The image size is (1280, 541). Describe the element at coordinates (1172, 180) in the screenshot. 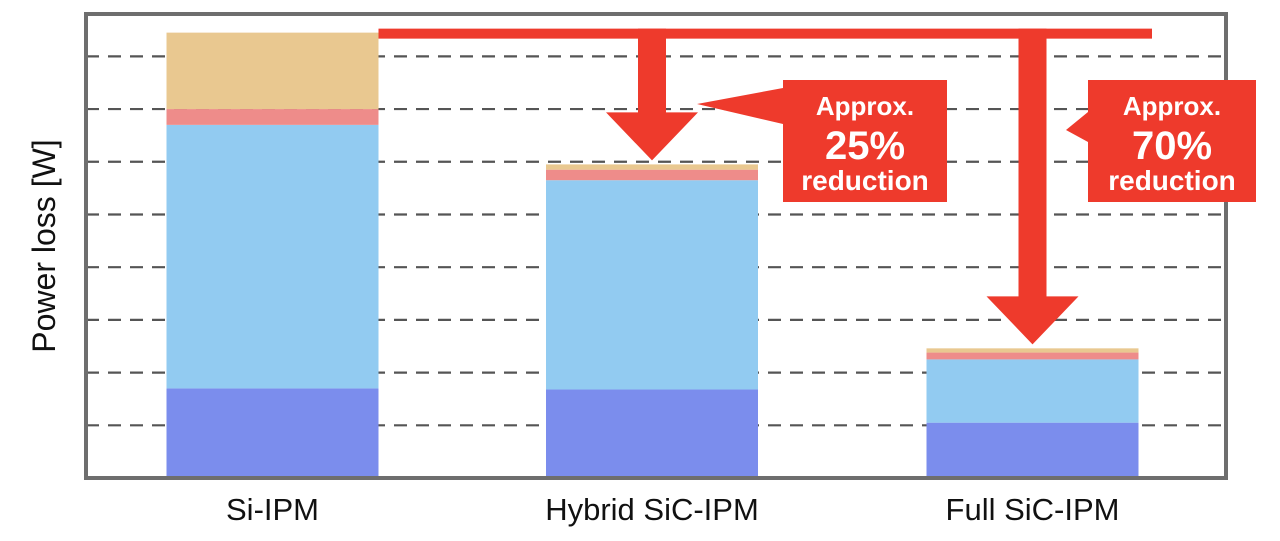

I see `callout-2-line-3: reduction` at that location.